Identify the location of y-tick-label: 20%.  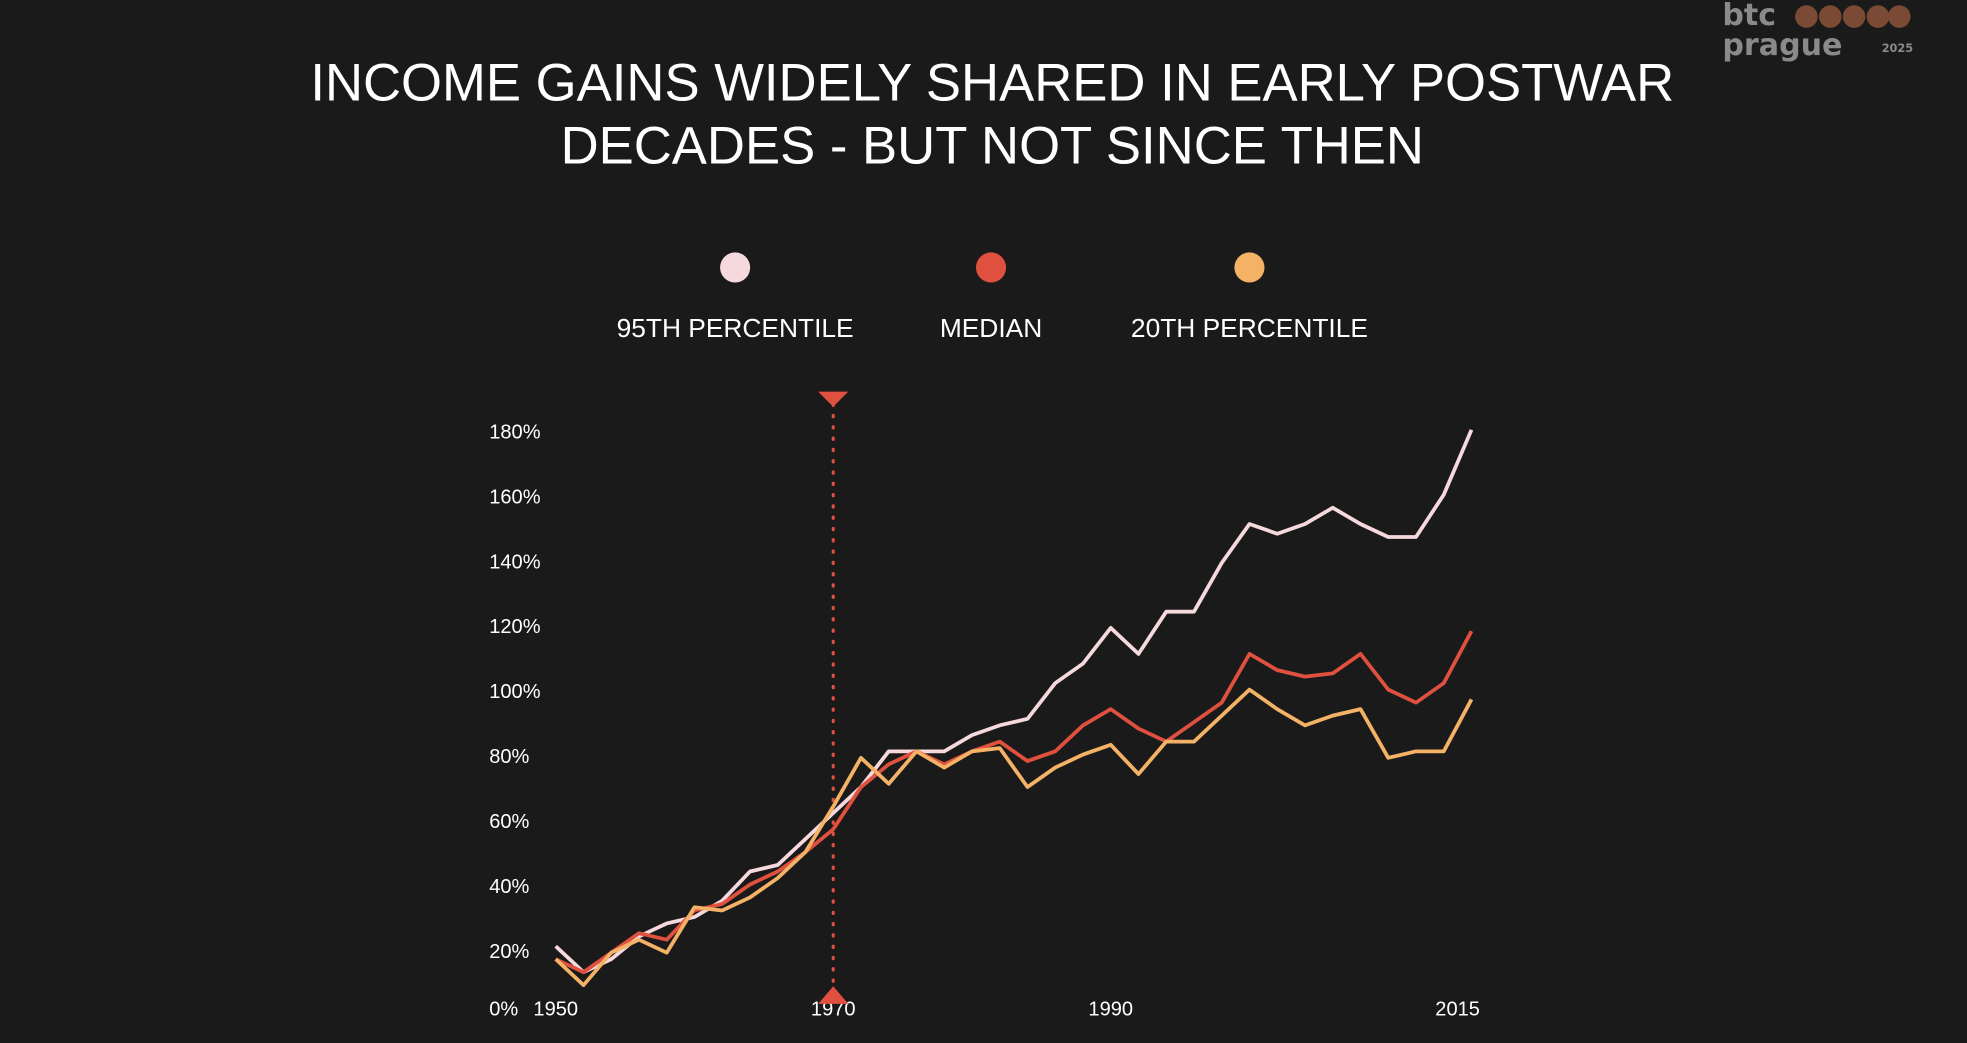
(509, 952).